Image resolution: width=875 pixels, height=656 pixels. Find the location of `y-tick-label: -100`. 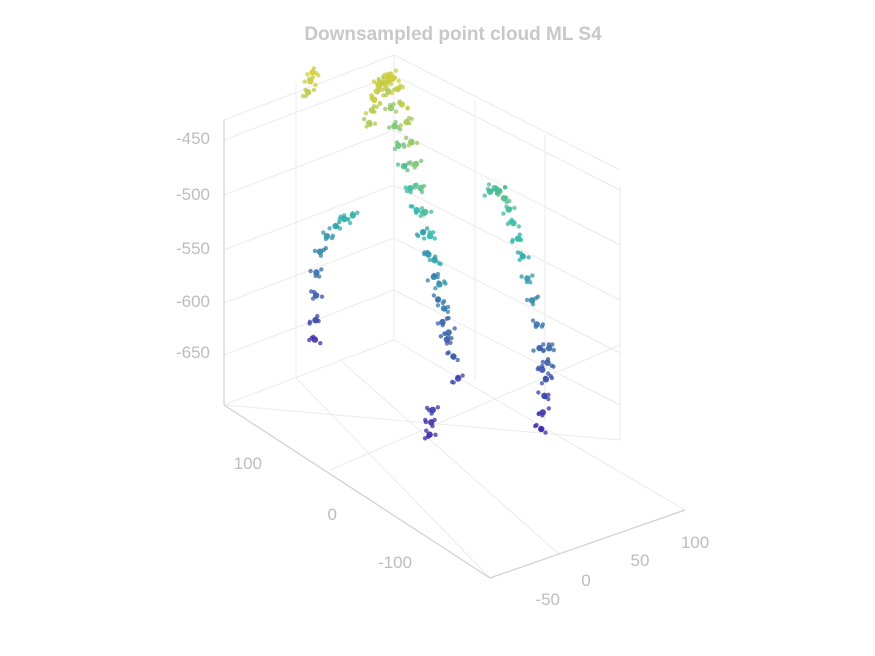

y-tick-label: -100 is located at coordinates (395, 562).